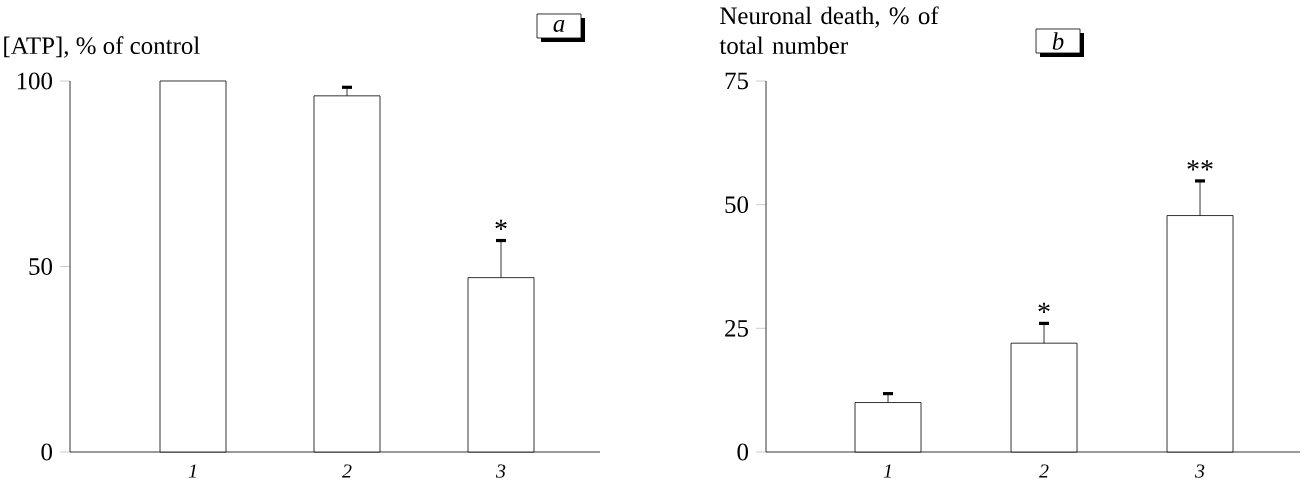 The image size is (1304, 486). I want to click on y-tick-label: 25, so click(736, 328).